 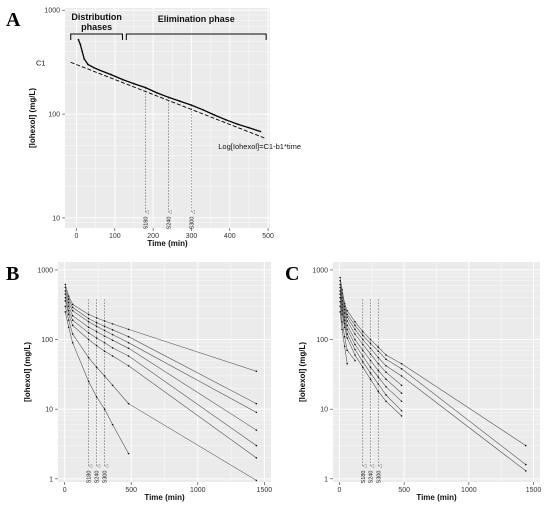 What do you see at coordinates (153, 236) in the screenshot?
I see `x-tick-label: 200` at bounding box center [153, 236].